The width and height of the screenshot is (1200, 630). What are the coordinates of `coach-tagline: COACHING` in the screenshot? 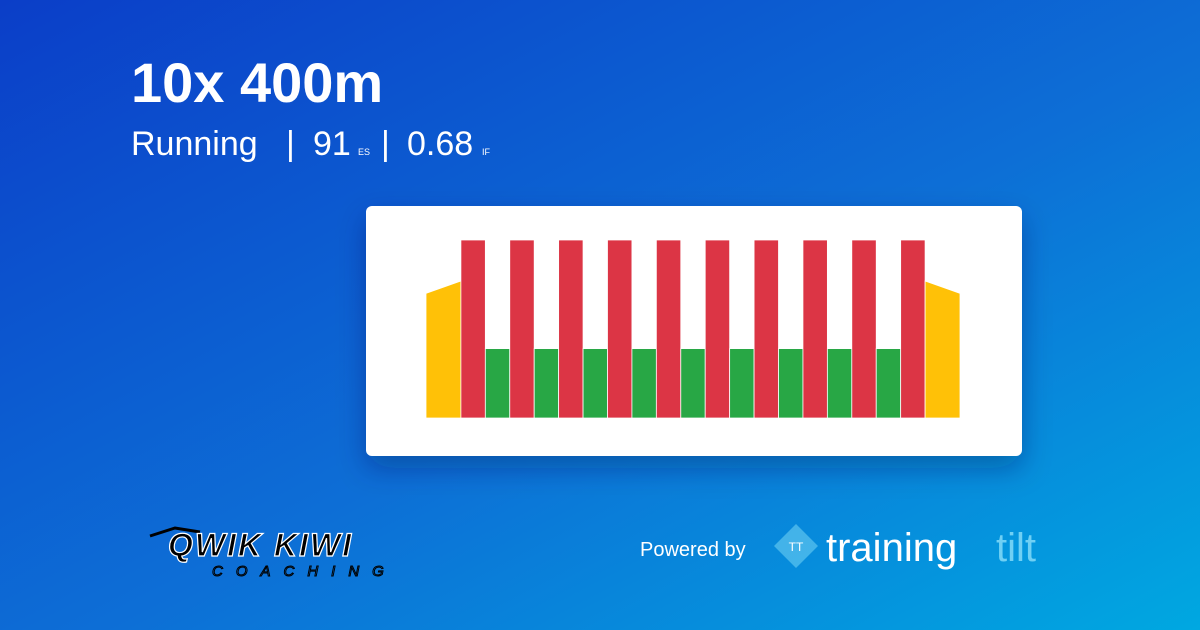 It's located at (304, 571).